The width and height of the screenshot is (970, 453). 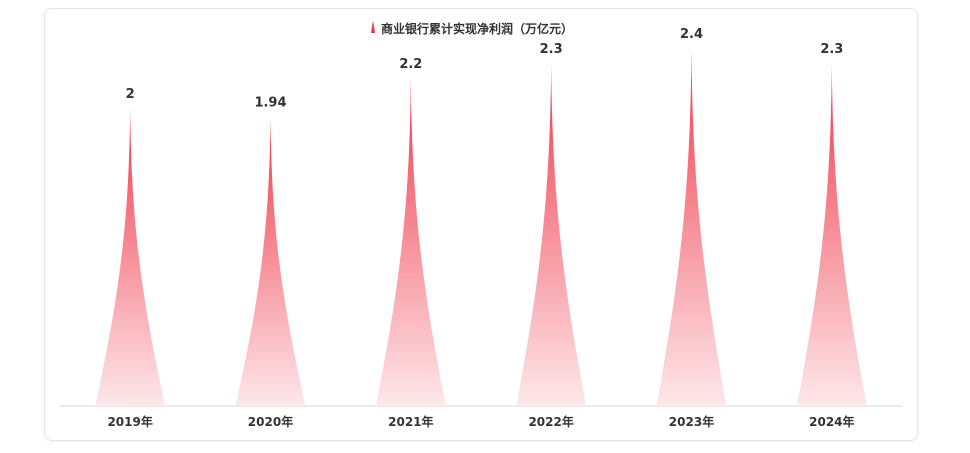 What do you see at coordinates (129, 421) in the screenshot?
I see `x-tick-label: 2019年` at bounding box center [129, 421].